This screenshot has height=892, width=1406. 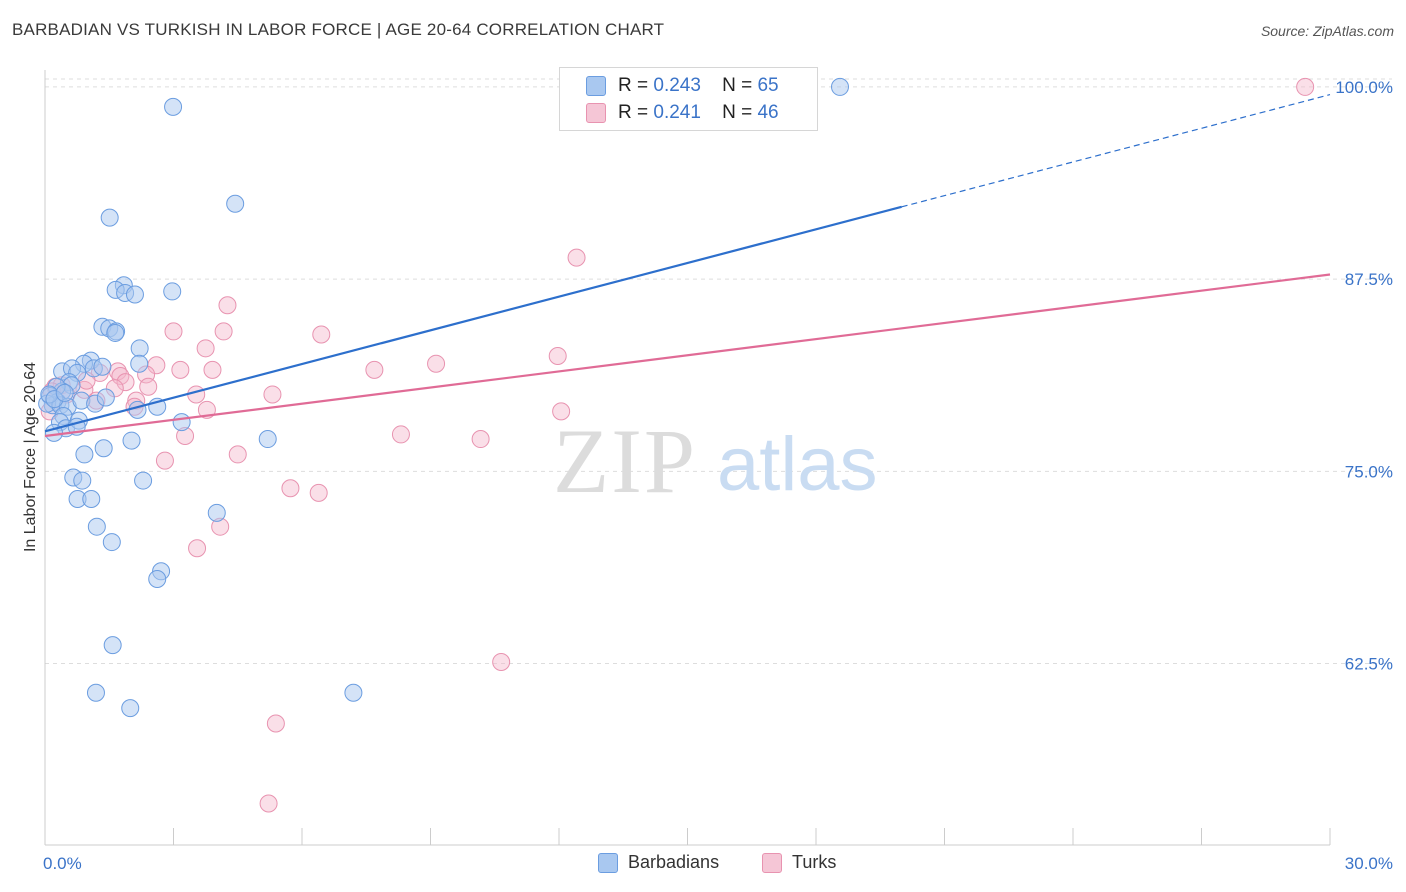 What do you see at coordinates (596, 113) in the screenshot?
I see `legend-swatch-pink` at bounding box center [596, 113].